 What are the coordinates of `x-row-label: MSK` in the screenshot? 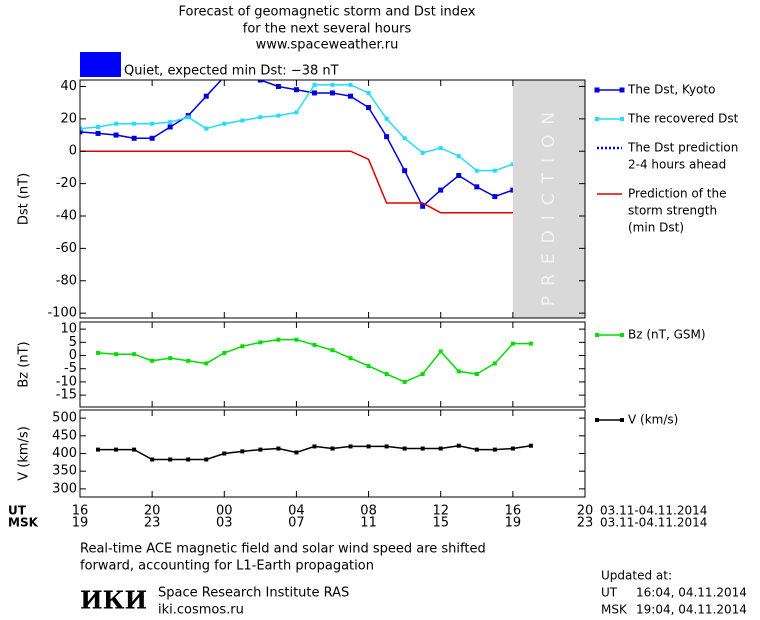 It's located at (23, 523).